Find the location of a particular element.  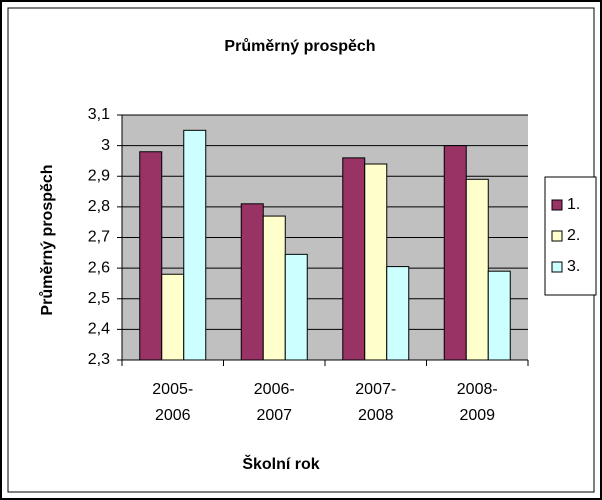

y-tick-label: 3 is located at coordinates (105, 145).